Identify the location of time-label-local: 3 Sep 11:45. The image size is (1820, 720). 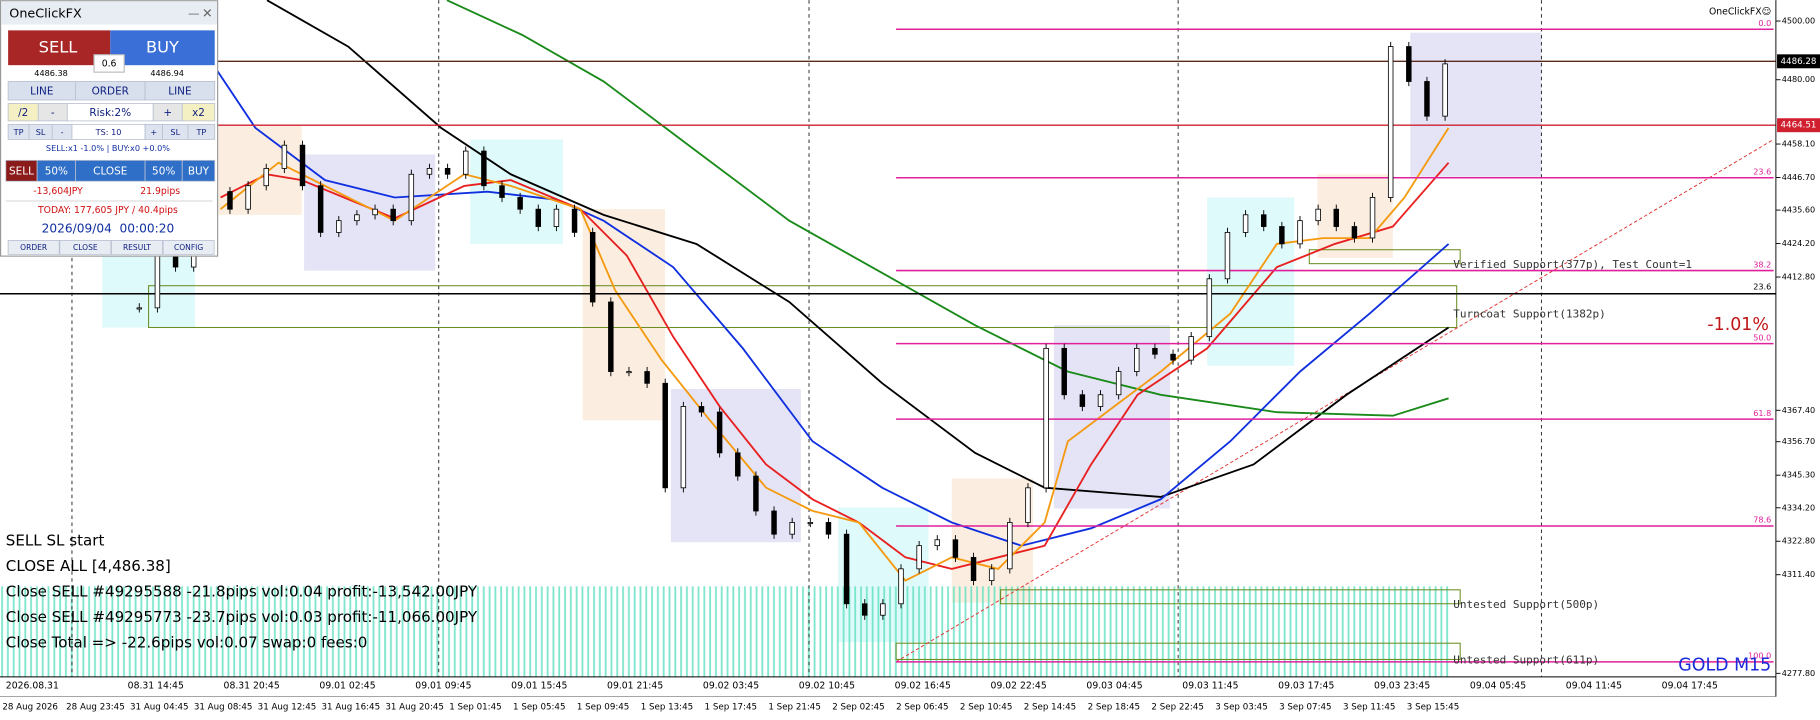
(1369, 708).